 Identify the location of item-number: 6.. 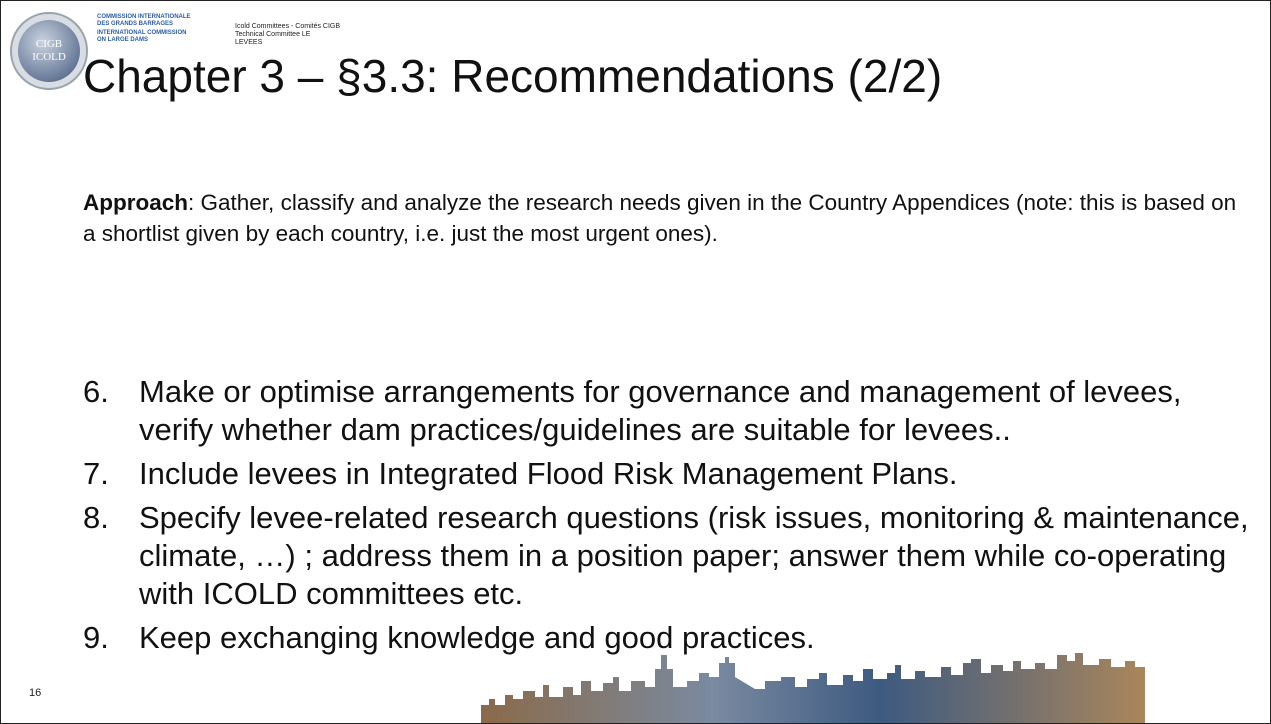
(96, 391).